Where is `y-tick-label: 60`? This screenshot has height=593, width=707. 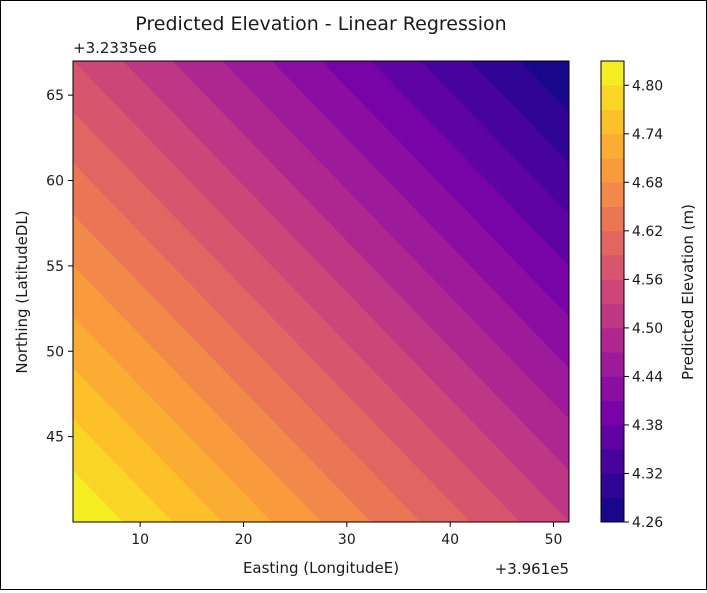
y-tick-label: 60 is located at coordinates (55, 182).